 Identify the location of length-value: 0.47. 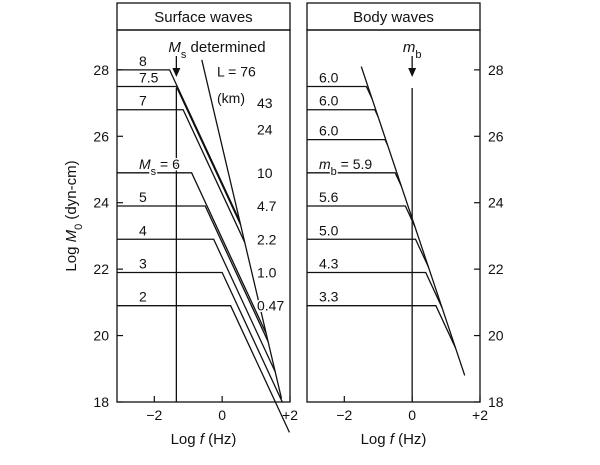
(270, 306).